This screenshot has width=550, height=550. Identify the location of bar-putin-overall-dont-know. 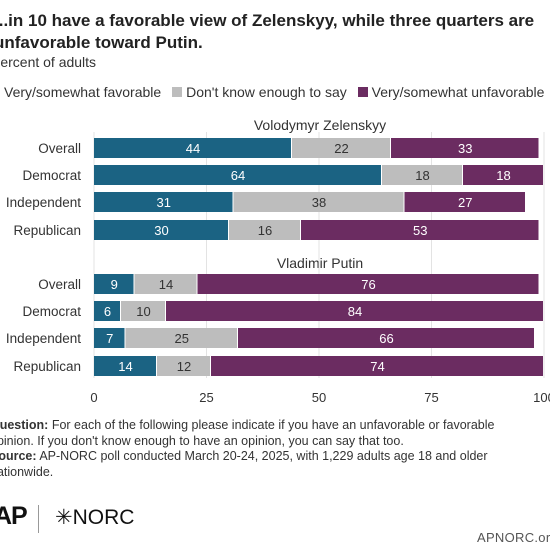
(165, 284).